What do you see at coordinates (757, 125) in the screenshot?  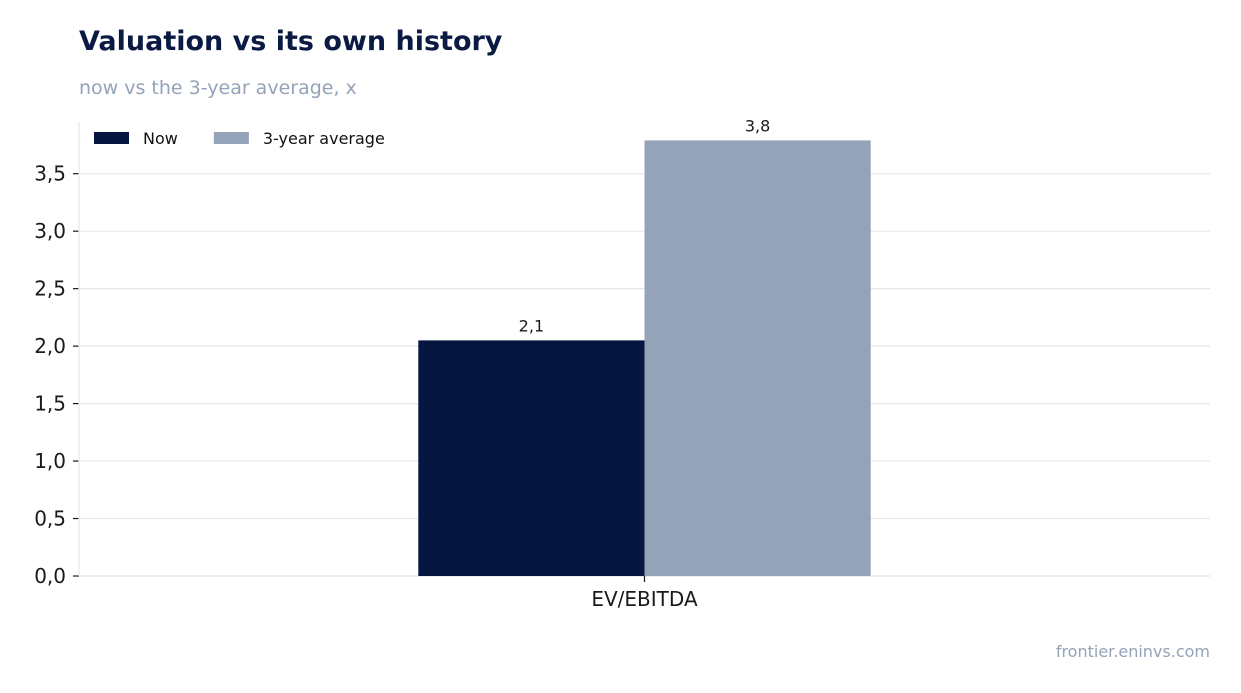 I see `data-label: 3,8` at bounding box center [757, 125].